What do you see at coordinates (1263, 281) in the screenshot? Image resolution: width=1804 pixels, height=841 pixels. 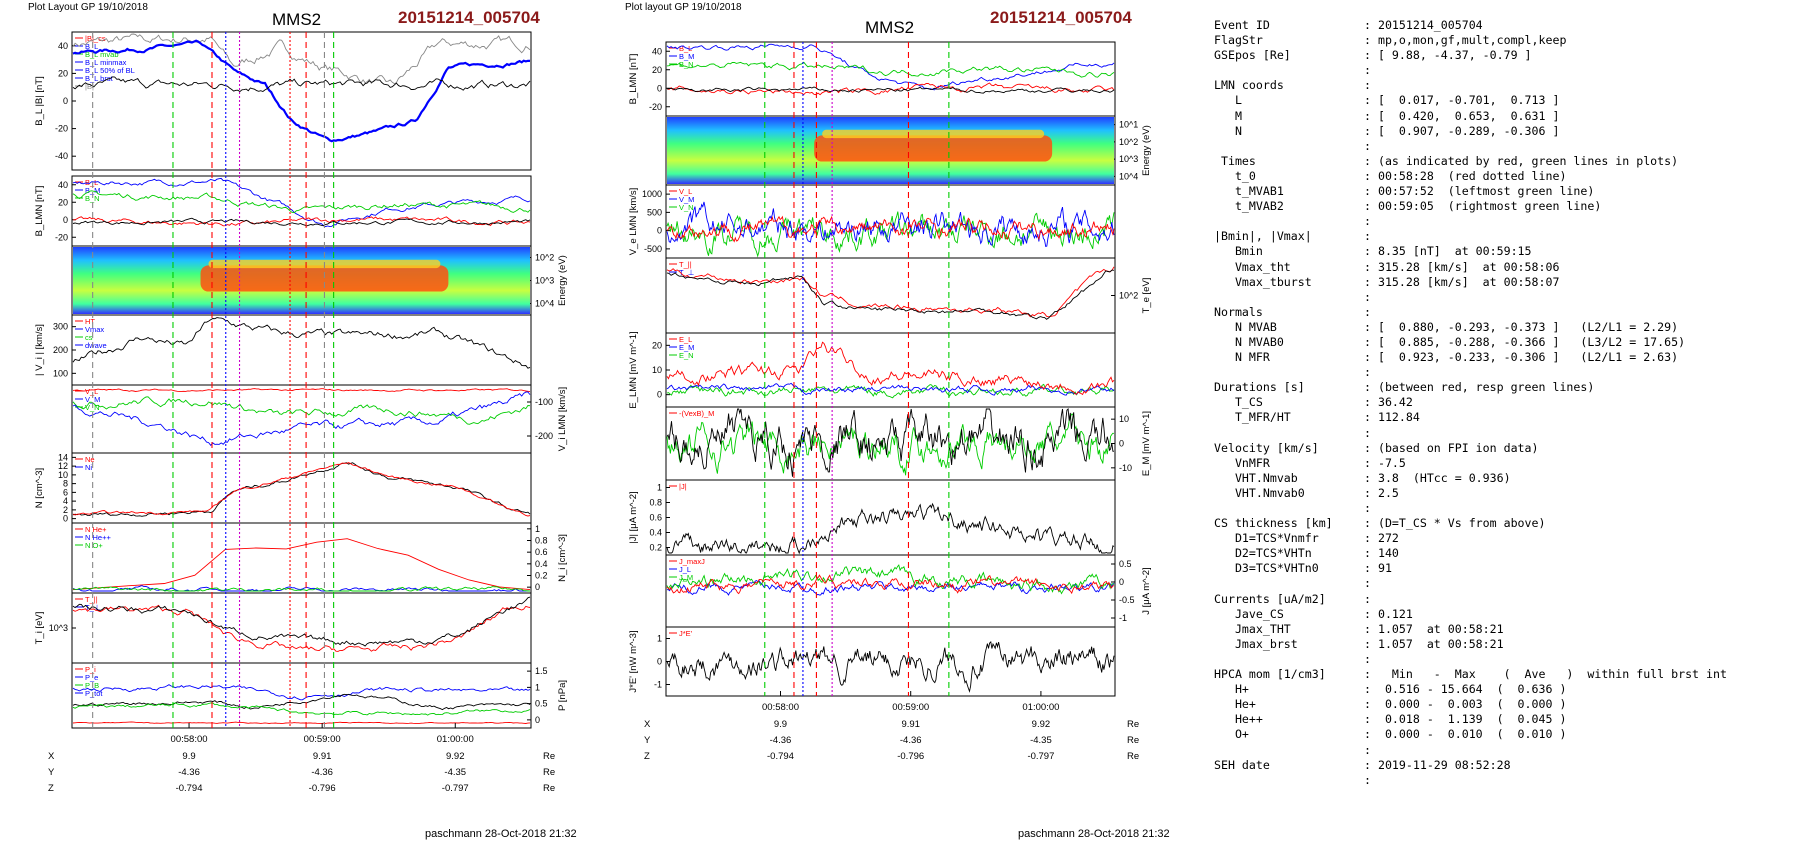 I see `info-key: Vmax_tburst` at bounding box center [1263, 281].